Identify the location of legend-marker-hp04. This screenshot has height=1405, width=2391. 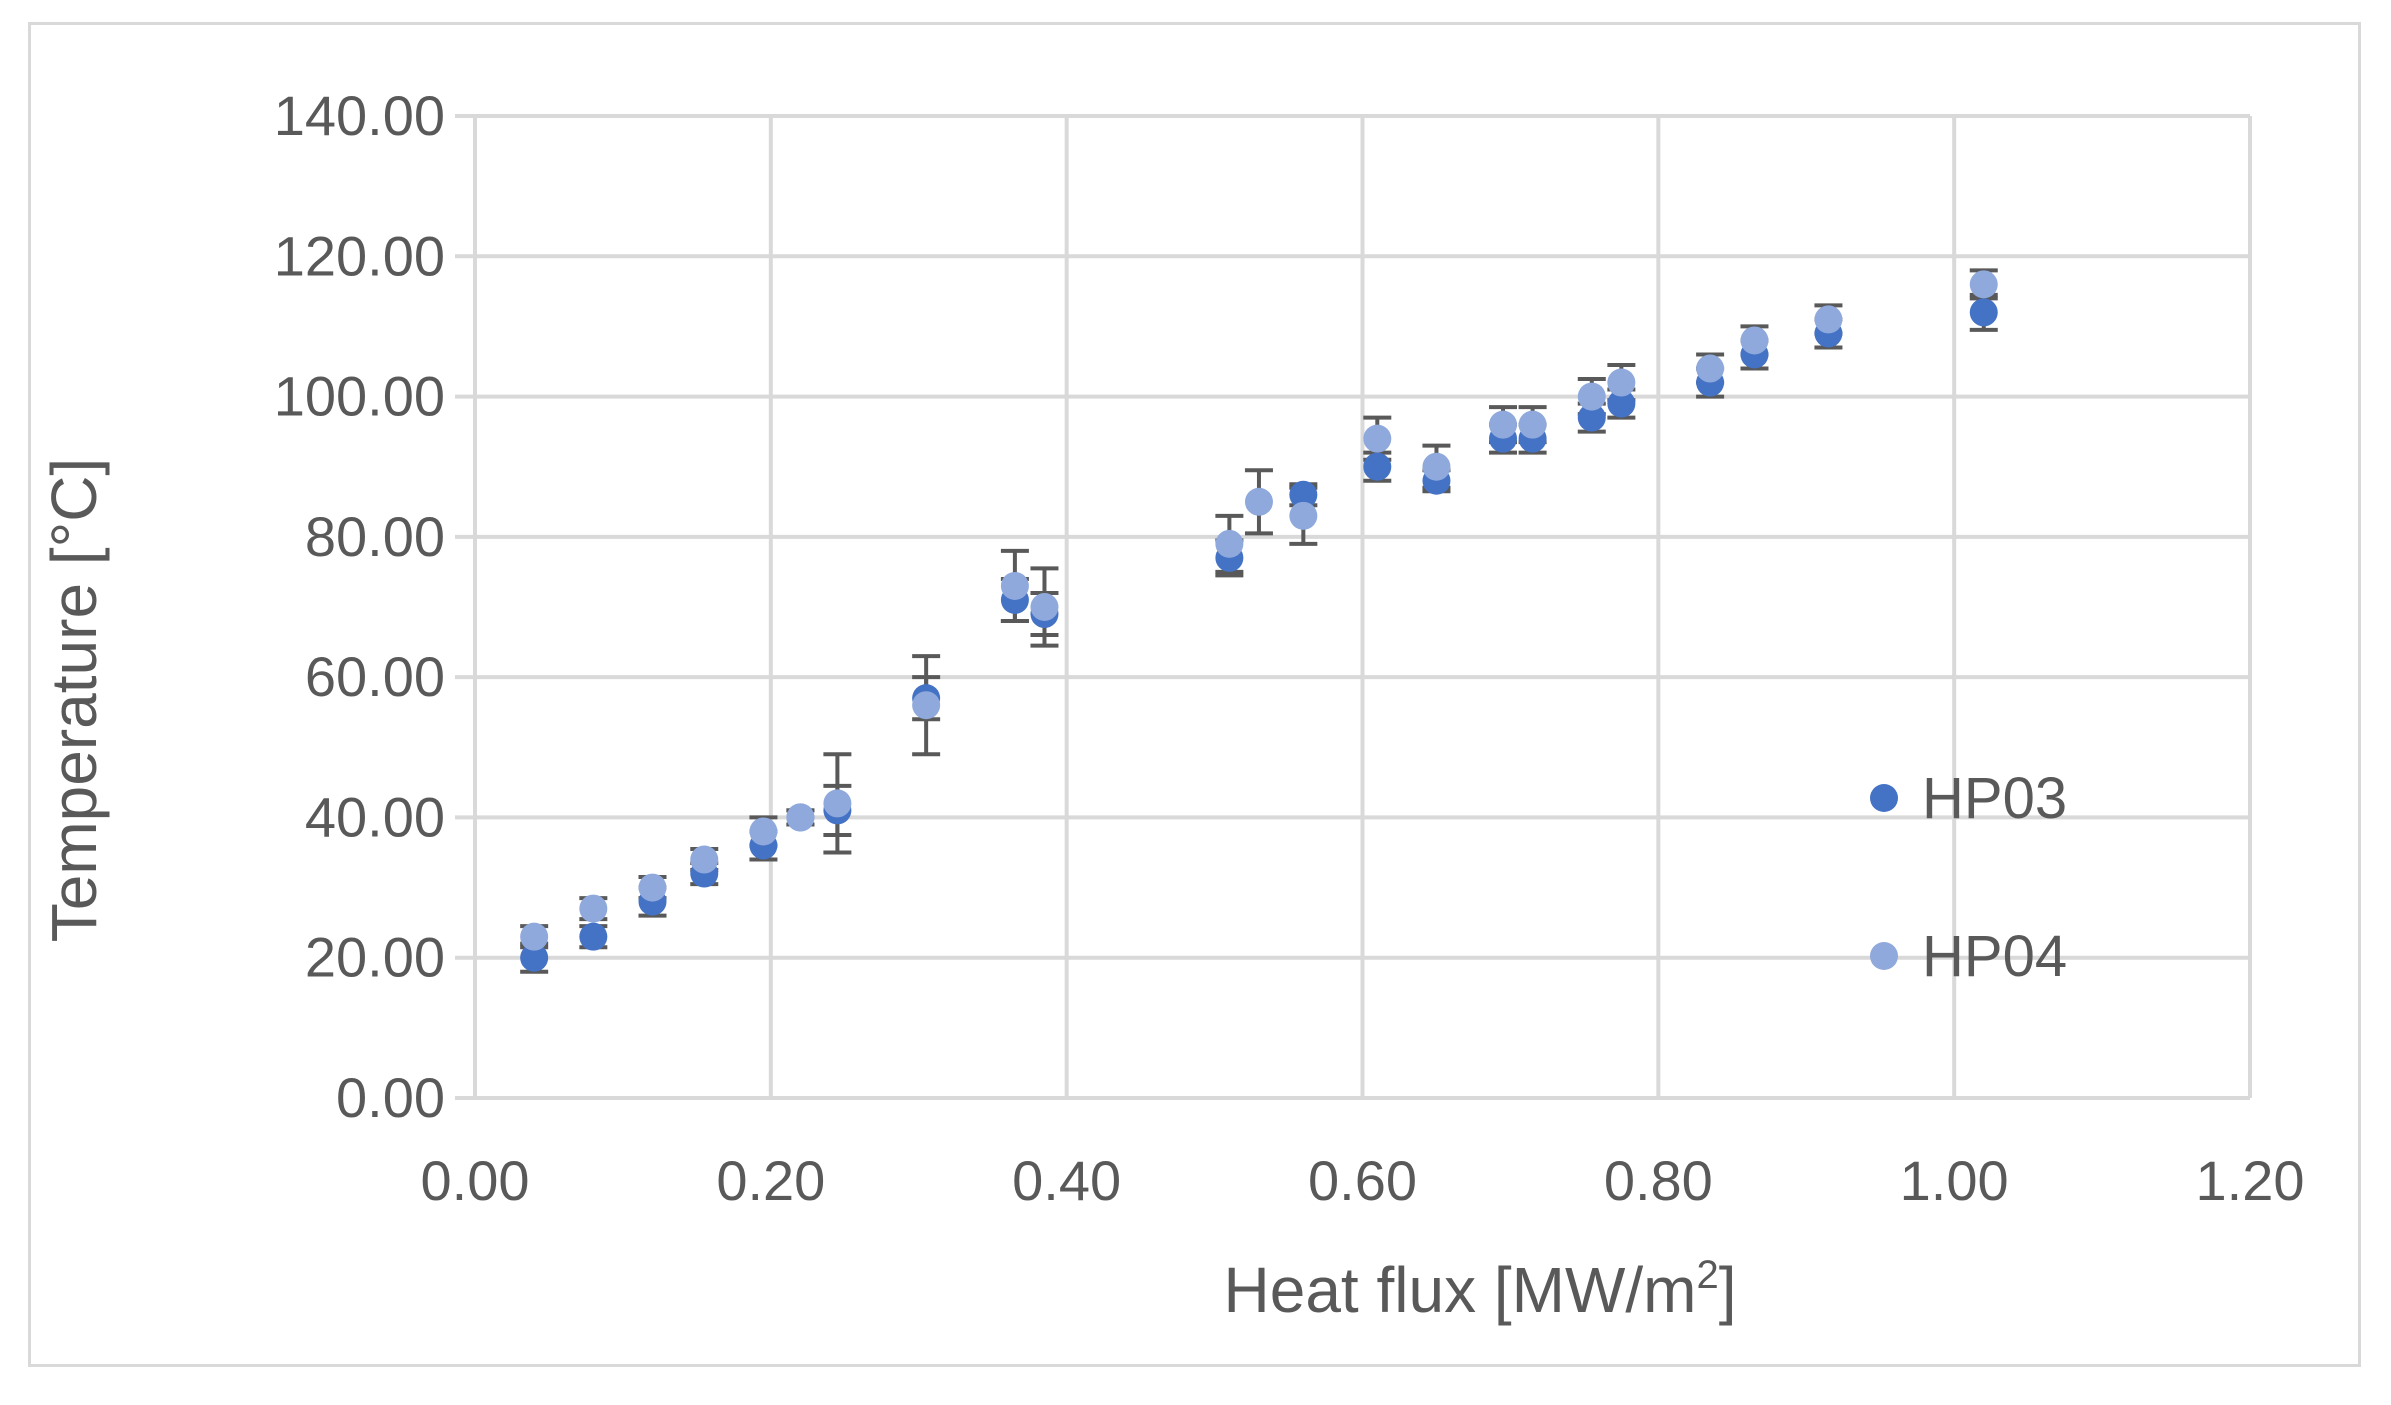
(1884, 956).